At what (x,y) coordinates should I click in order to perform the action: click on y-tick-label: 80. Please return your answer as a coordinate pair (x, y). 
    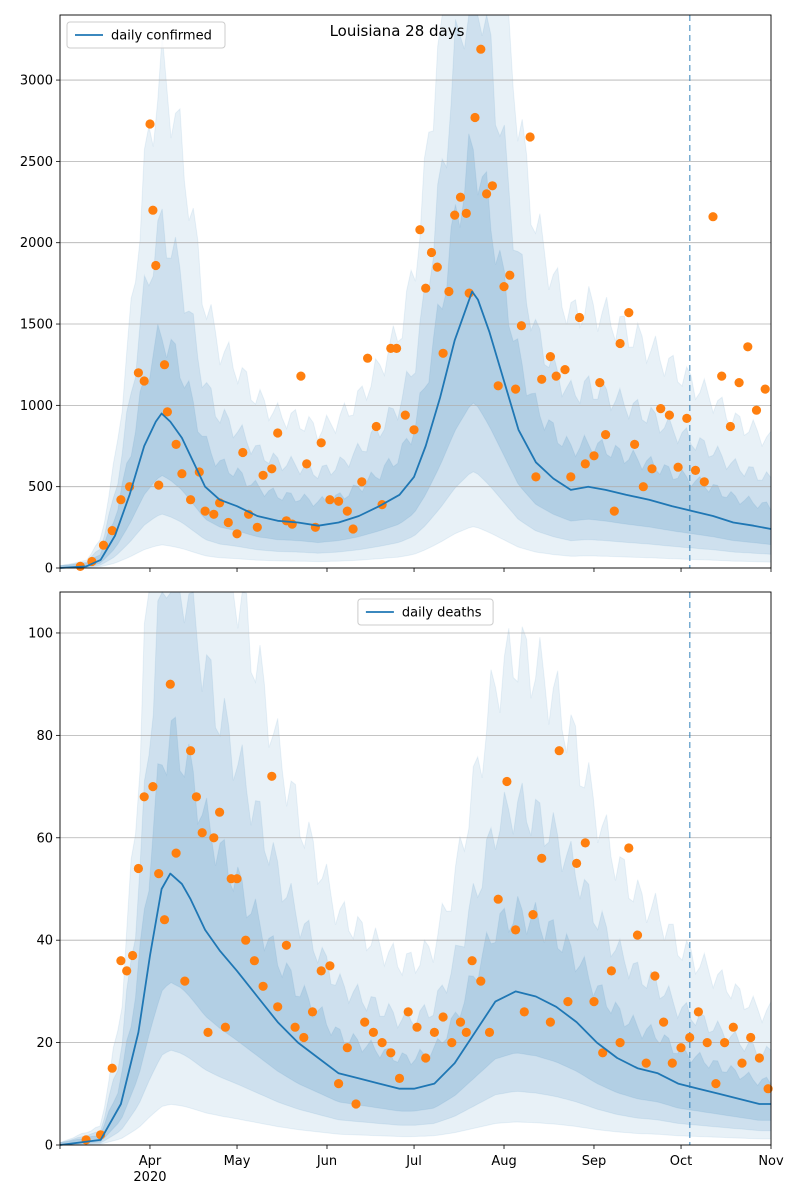
    Looking at the image, I should click on (44, 736).